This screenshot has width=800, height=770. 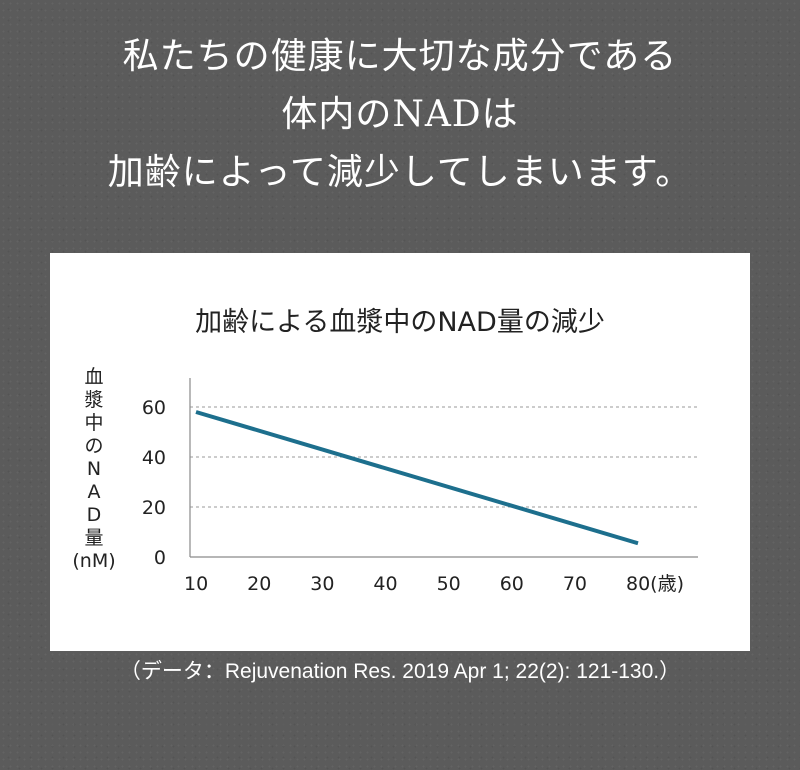 I want to click on y-tick-label: 40, so click(x=154, y=458).